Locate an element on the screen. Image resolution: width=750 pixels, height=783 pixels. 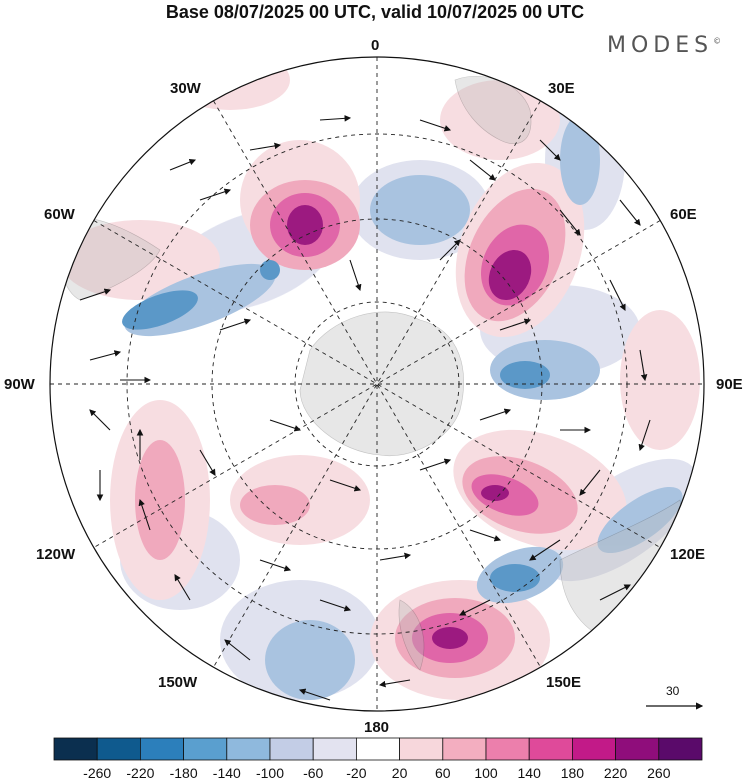
lon-label-30e: 30E is located at coordinates (561, 88).